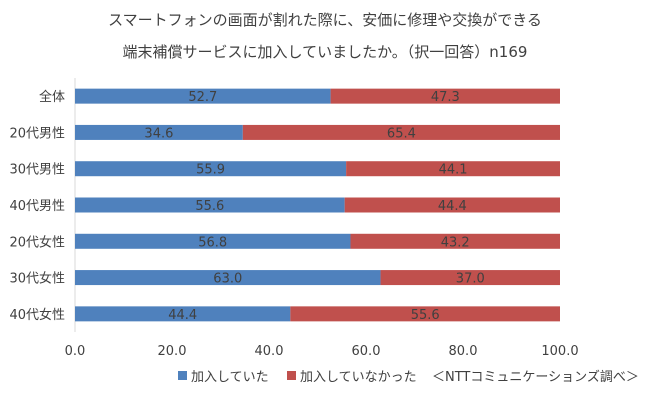 The image size is (650, 400). What do you see at coordinates (172, 351) in the screenshot?
I see `x-tick-label: 20.0` at bounding box center [172, 351].